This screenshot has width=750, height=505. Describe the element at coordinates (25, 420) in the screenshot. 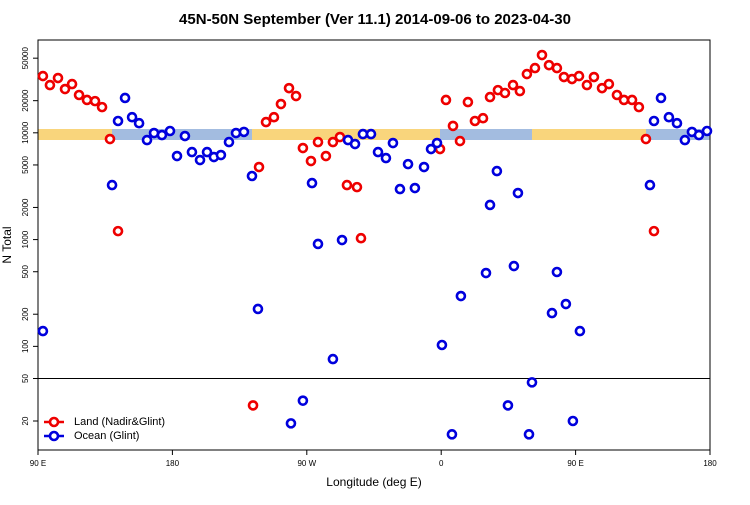

I see `y-tick-label: 20` at that location.